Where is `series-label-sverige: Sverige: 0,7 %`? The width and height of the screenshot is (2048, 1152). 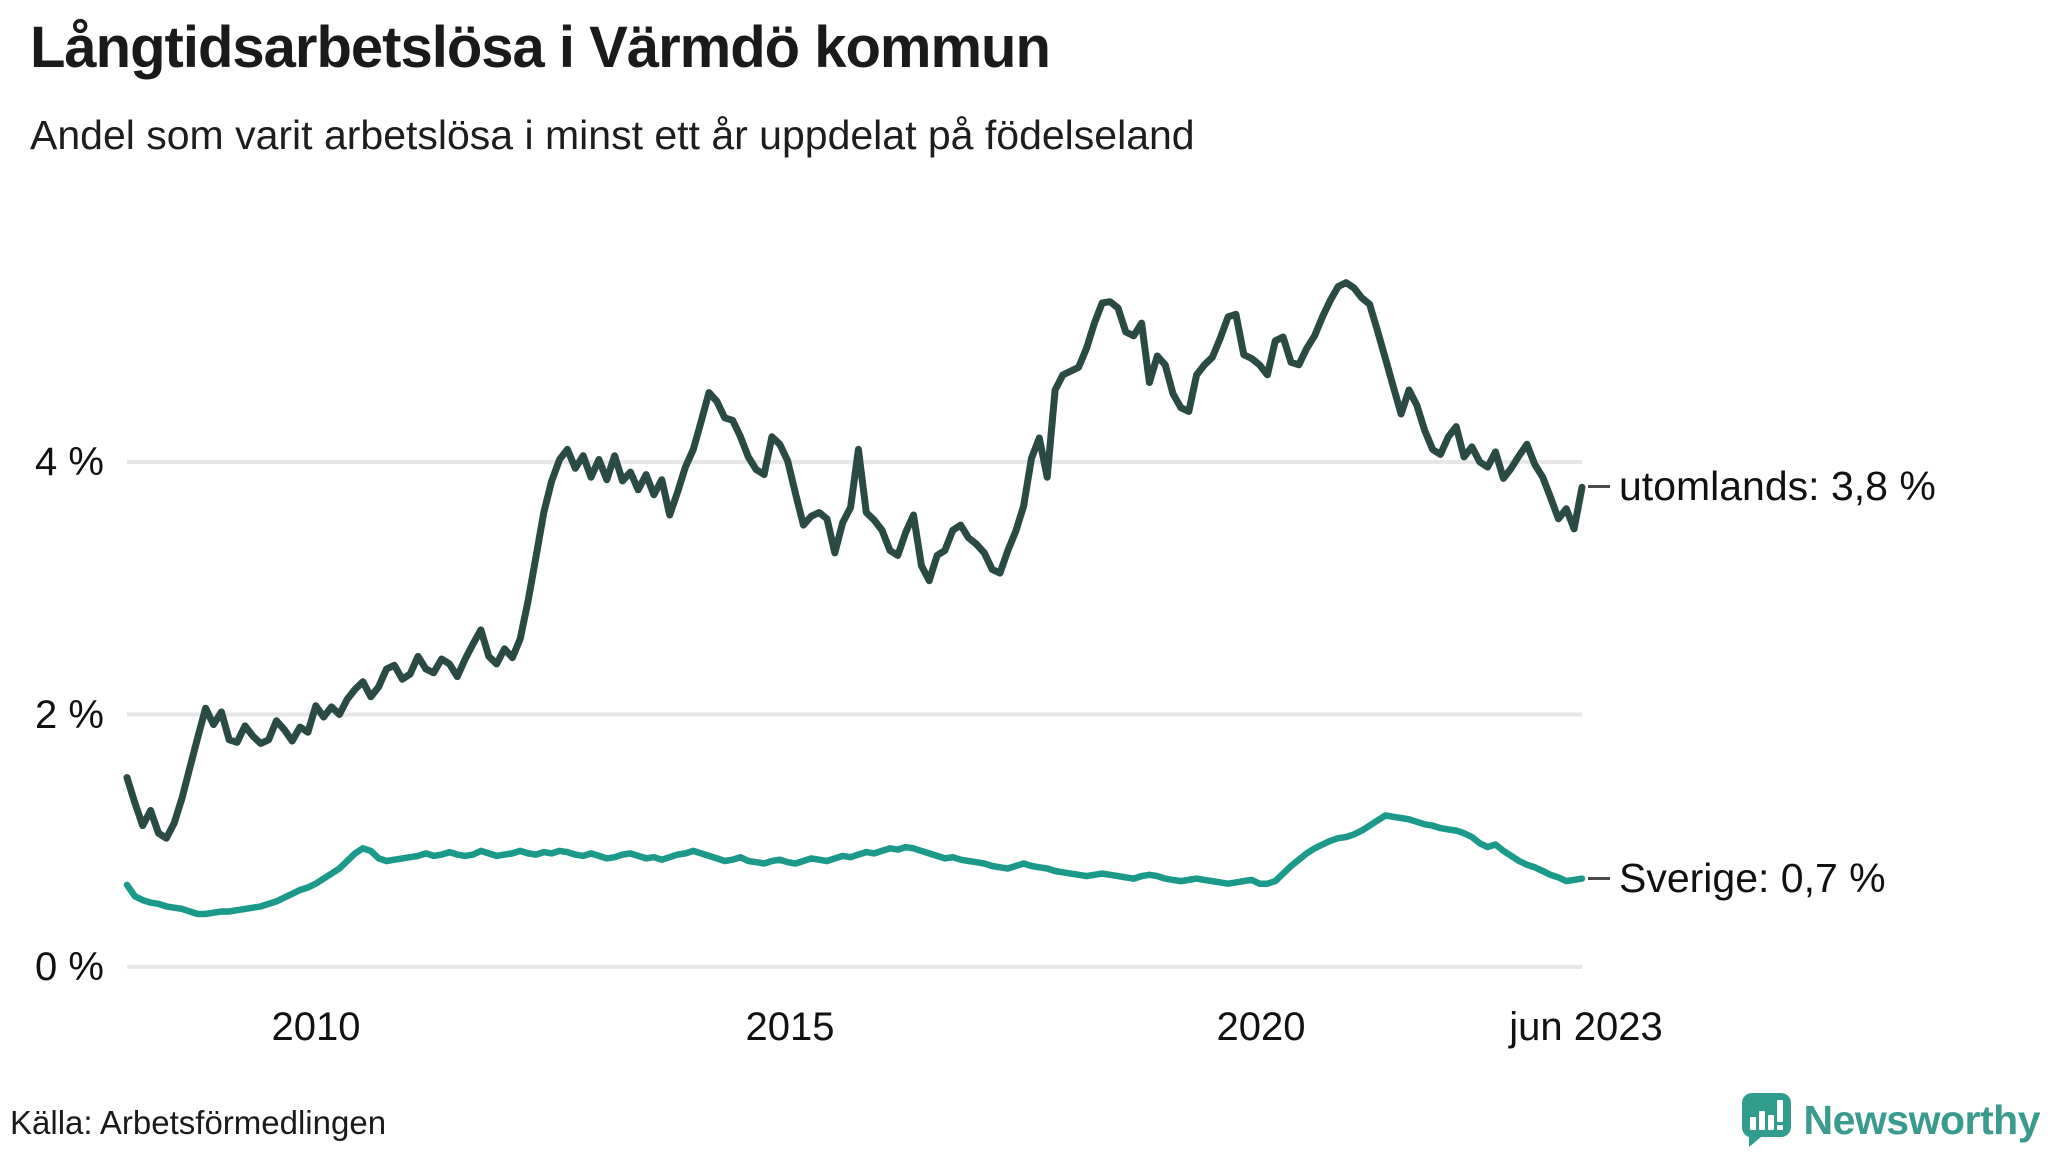 series-label-sverige: Sverige: 0,7 % is located at coordinates (1737, 878).